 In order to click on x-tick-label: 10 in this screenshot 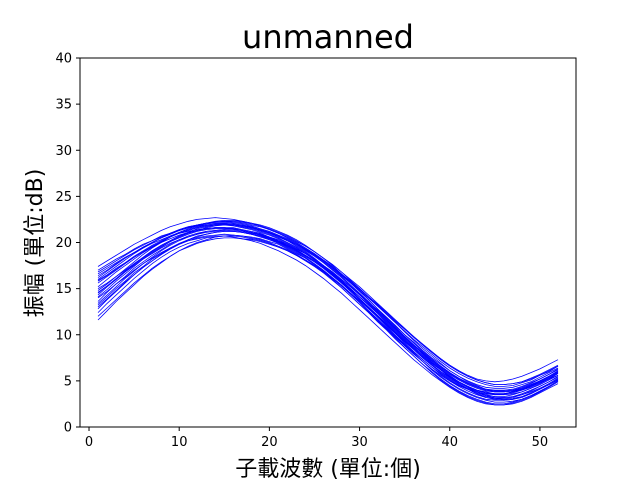, I will do `click(179, 442)`.